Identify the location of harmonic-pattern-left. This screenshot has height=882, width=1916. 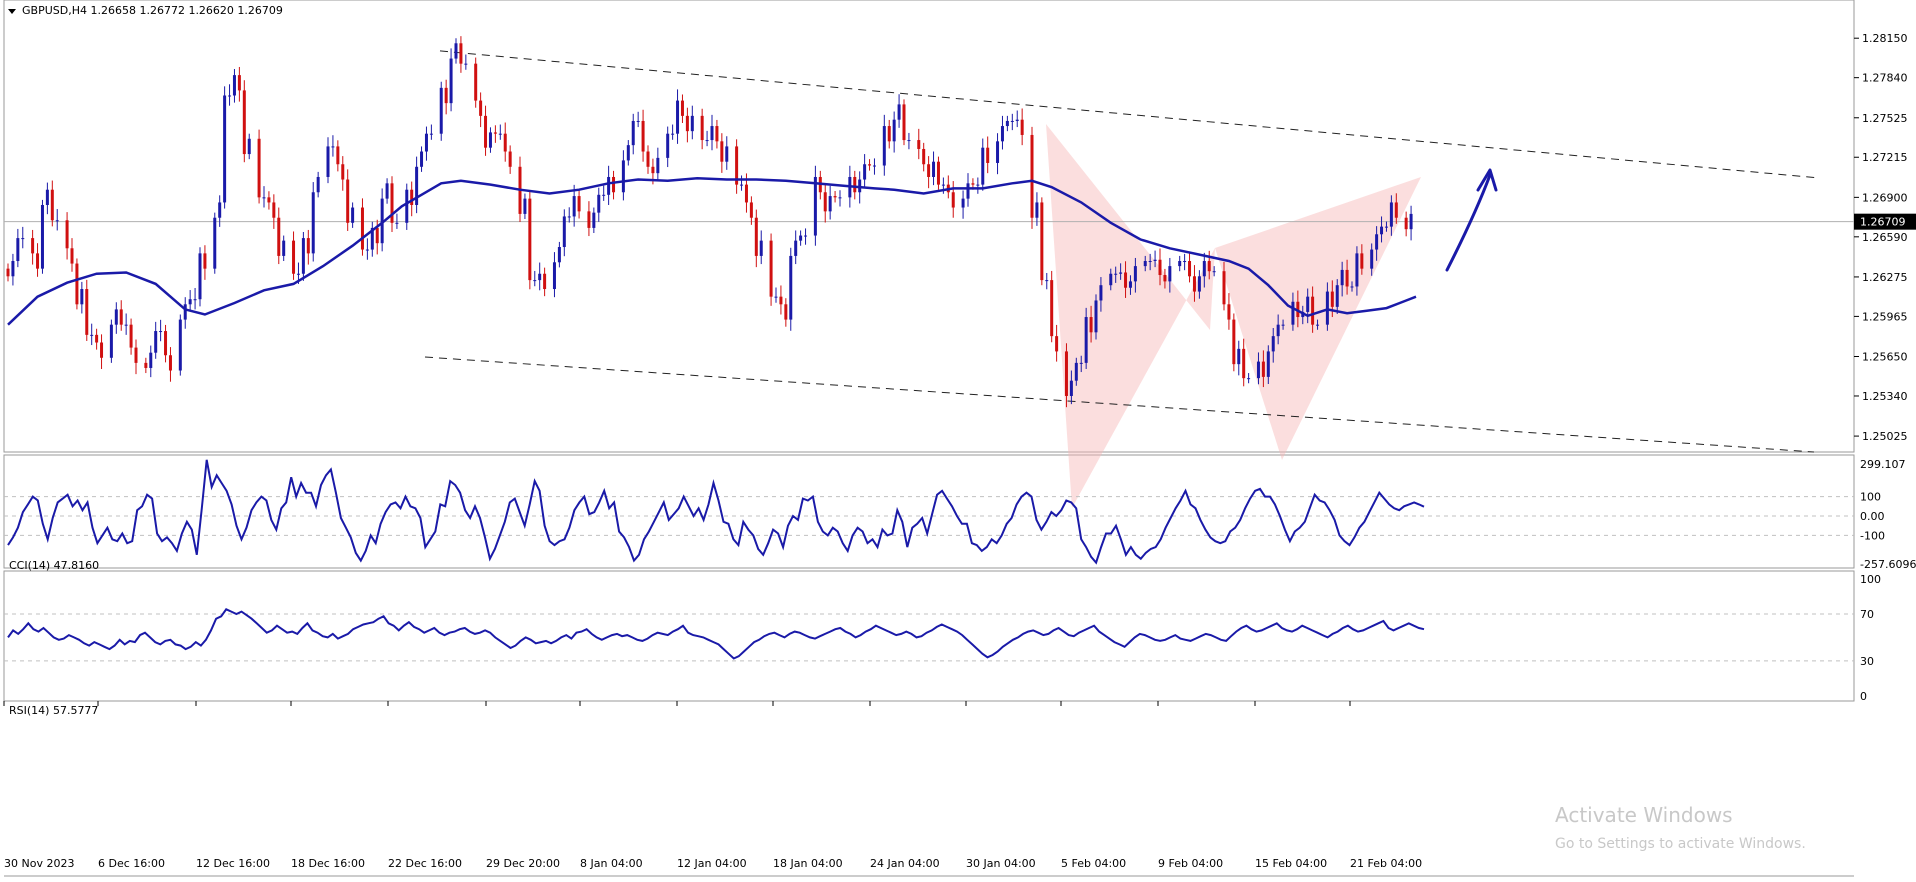
(1130, 316).